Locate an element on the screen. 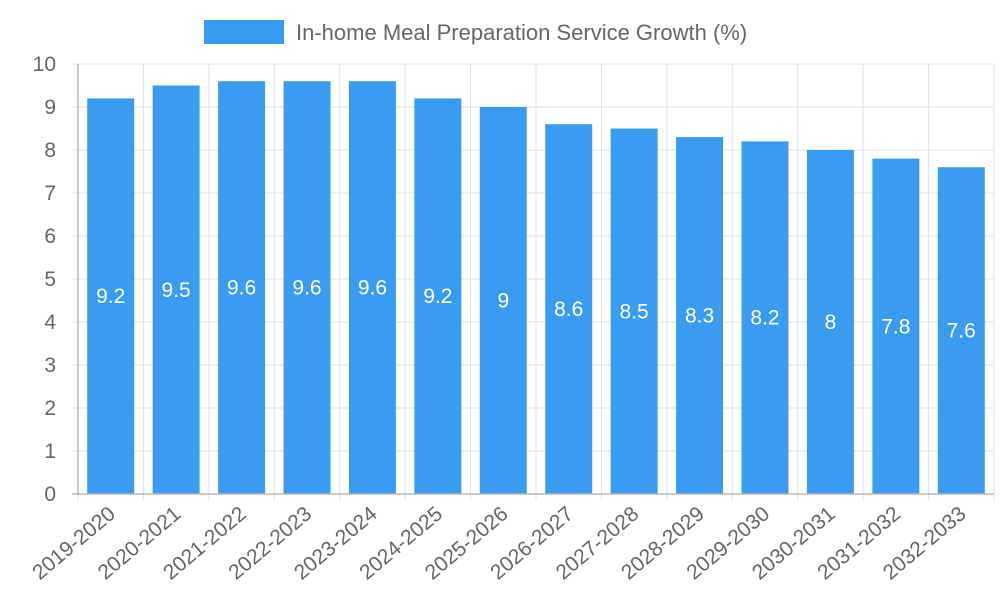 The image size is (1000, 600). bar-value-label: 9 is located at coordinates (503, 301).